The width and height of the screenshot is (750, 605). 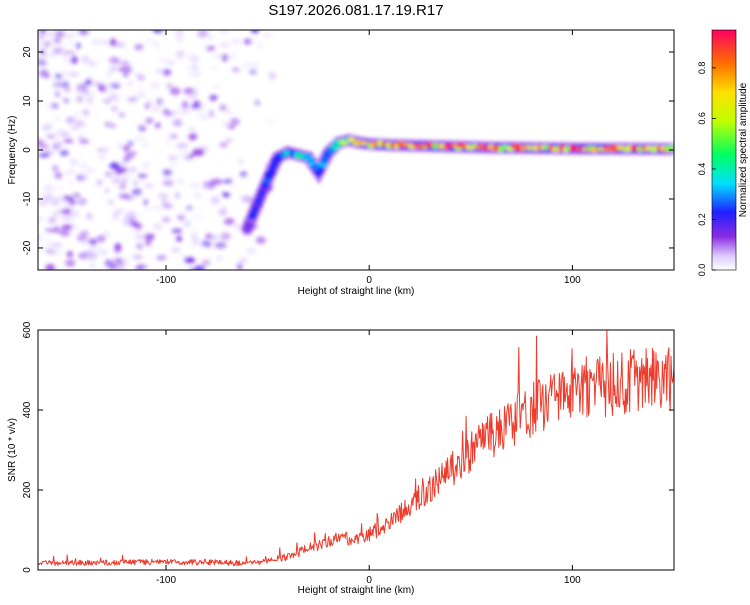 I want to click on colorbar-tick-label: 0.2, so click(x=702, y=219).